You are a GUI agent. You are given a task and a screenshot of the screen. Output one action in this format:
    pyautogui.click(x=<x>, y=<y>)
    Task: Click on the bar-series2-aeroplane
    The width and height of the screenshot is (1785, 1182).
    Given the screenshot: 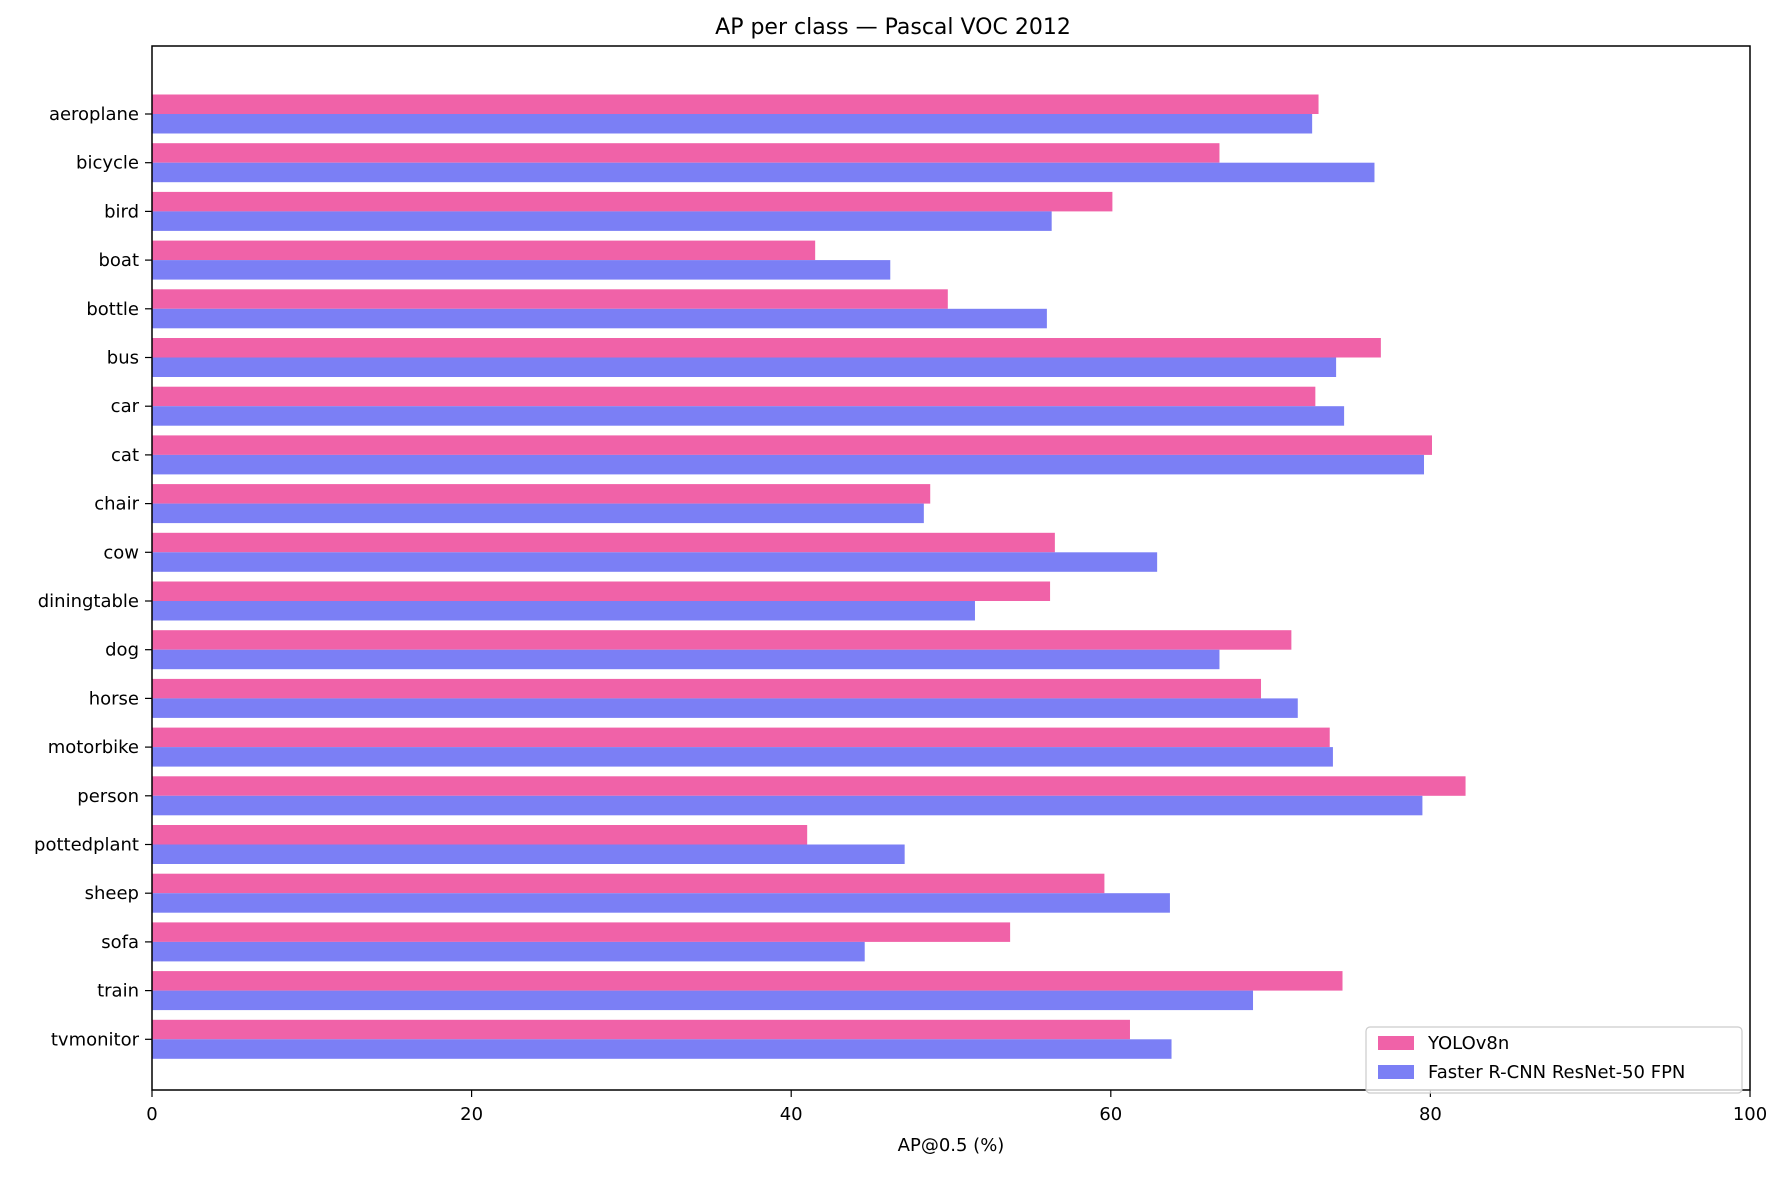 What is the action you would take?
    pyautogui.click(x=732, y=124)
    